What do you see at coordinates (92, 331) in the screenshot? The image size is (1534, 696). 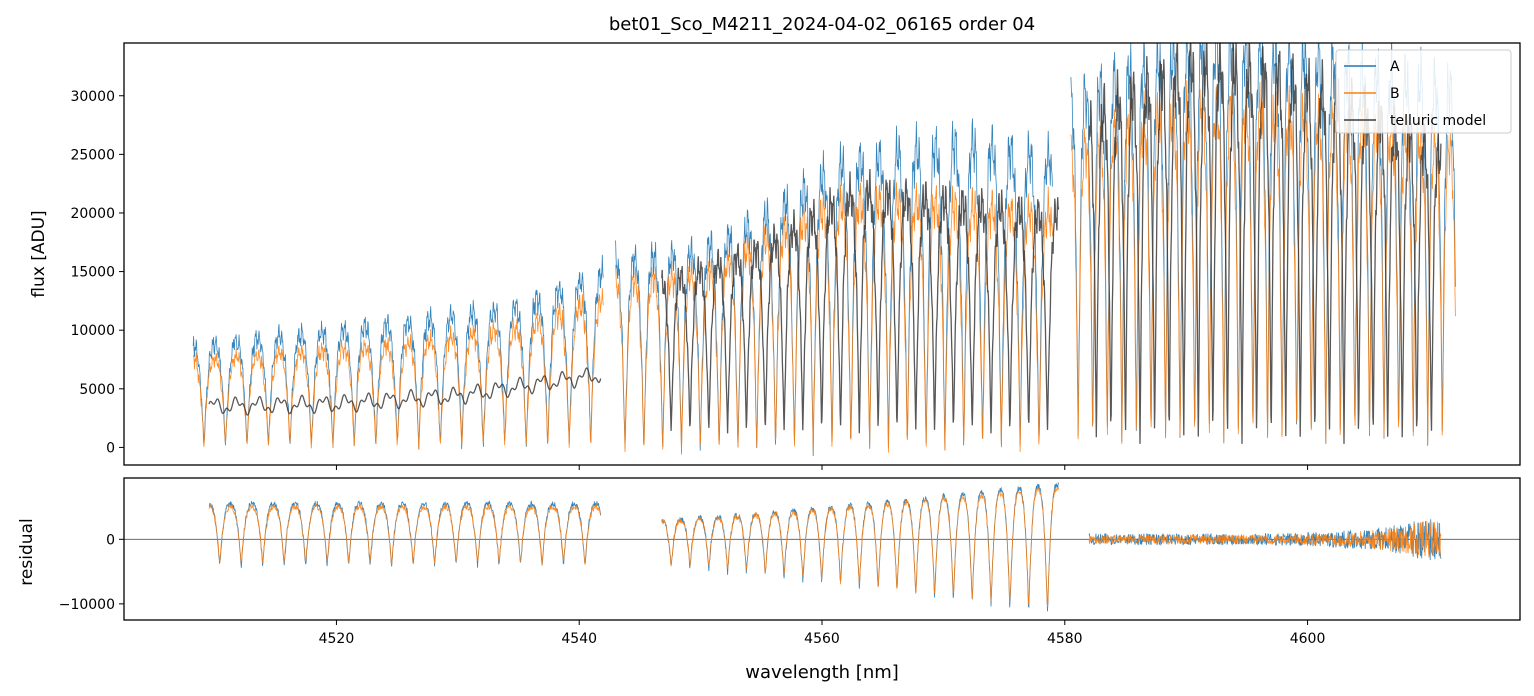 I see `flux-y-tick-label: 10000` at bounding box center [92, 331].